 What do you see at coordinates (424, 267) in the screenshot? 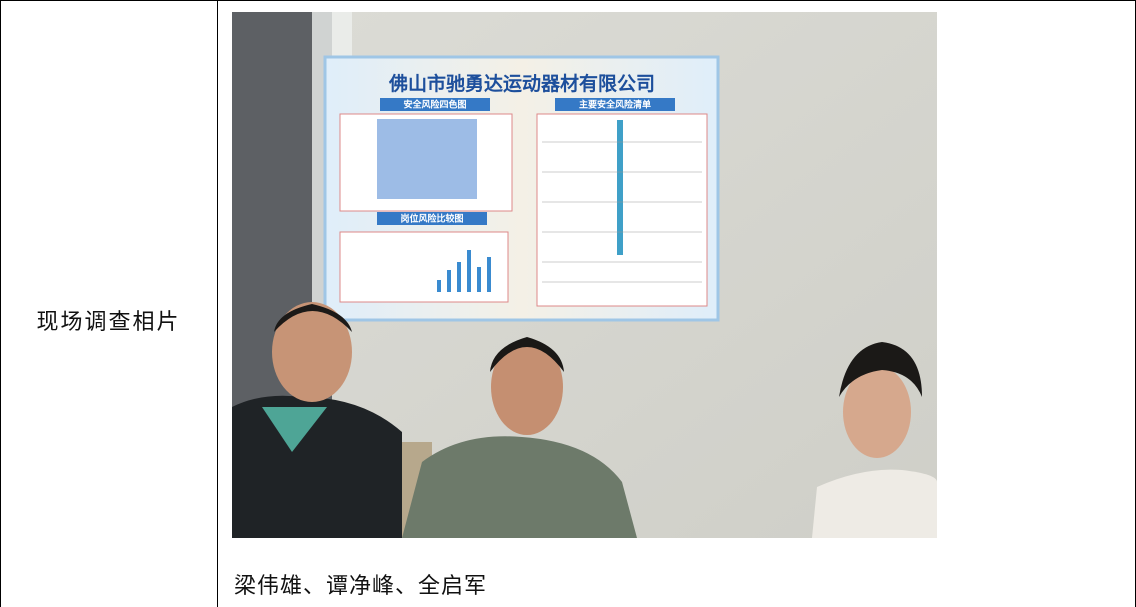
I see `poster-chart` at bounding box center [424, 267].